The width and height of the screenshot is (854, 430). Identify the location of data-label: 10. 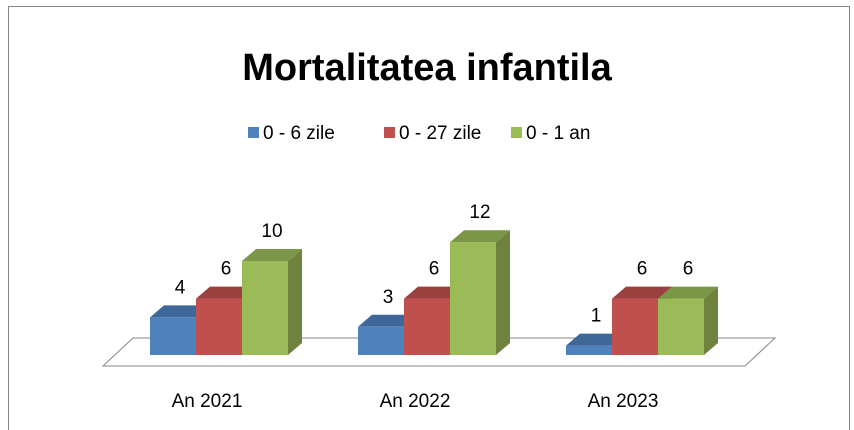
(271, 231).